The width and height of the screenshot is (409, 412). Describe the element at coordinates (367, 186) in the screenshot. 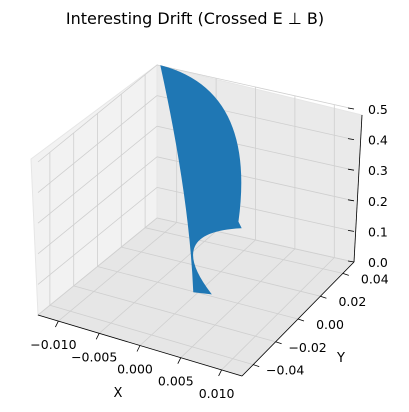

I see `z-ticks: 0.0 0.1 0.2 0.3 0.4 0.5` at that location.